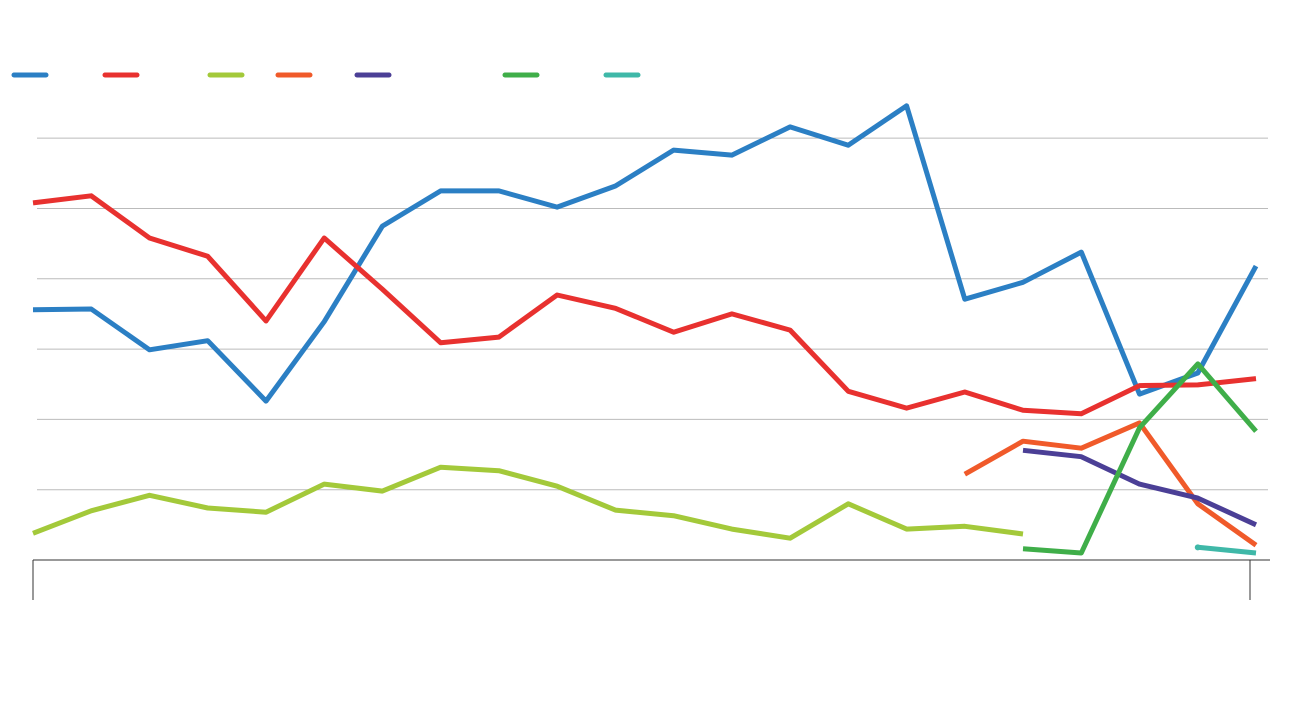 The width and height of the screenshot is (1300, 718). Describe the element at coordinates (1197, 547) in the screenshot. I see `series-start-dot` at that location.